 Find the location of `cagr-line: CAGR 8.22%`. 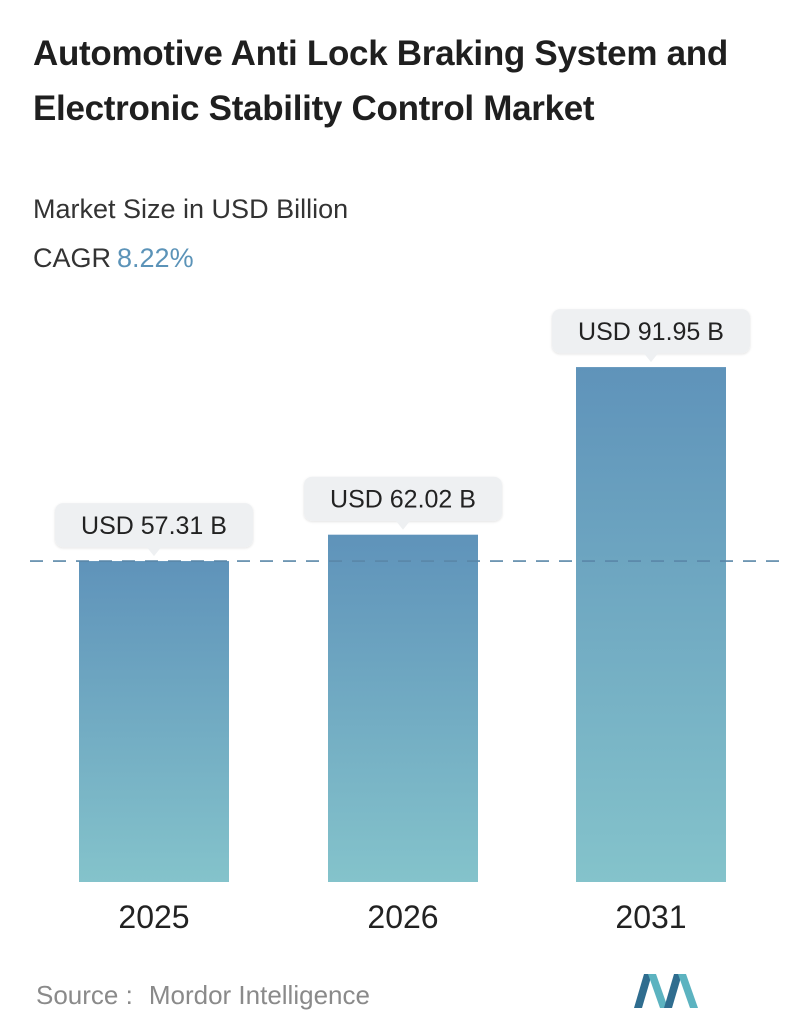

cagr-line: CAGR 8.22% is located at coordinates (113, 258).